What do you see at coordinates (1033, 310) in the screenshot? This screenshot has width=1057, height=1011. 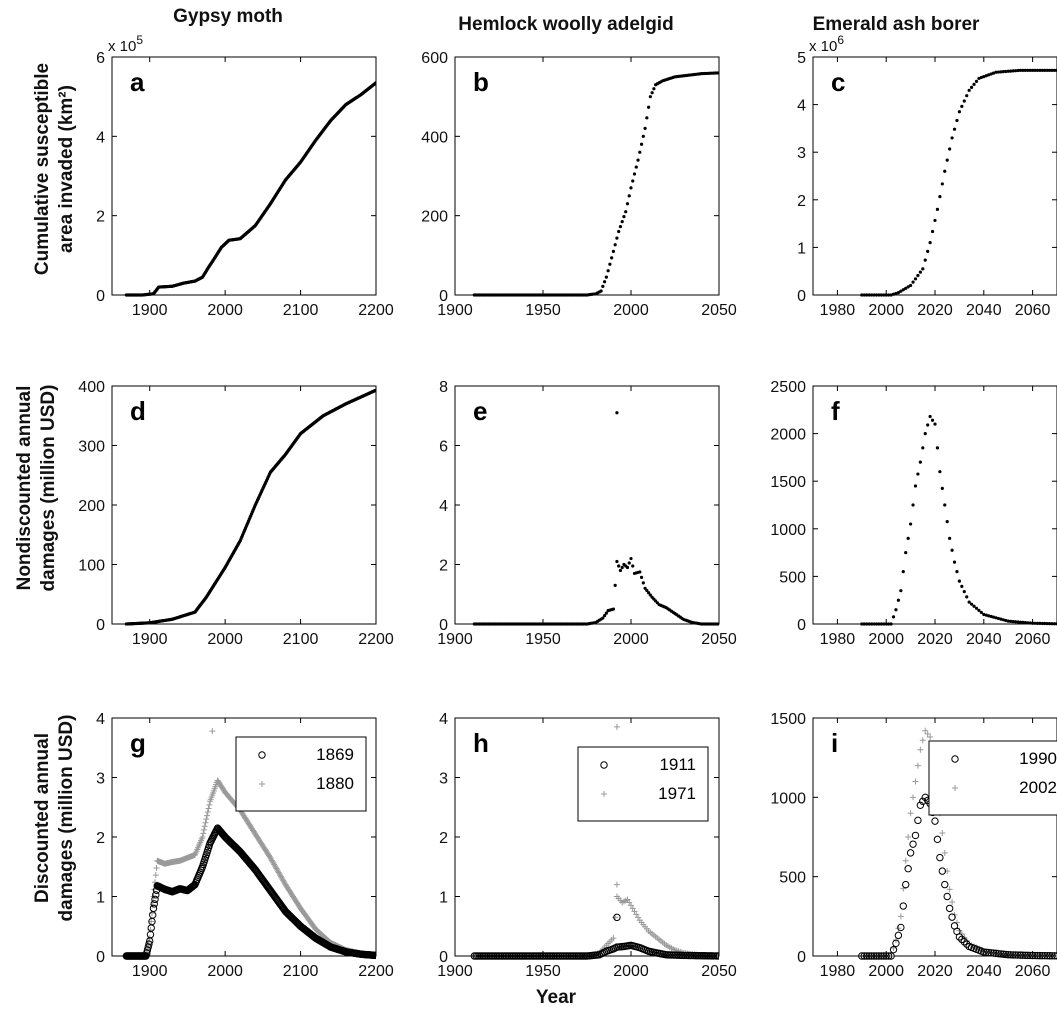 I see `x-tick-label: 2060` at bounding box center [1033, 310].